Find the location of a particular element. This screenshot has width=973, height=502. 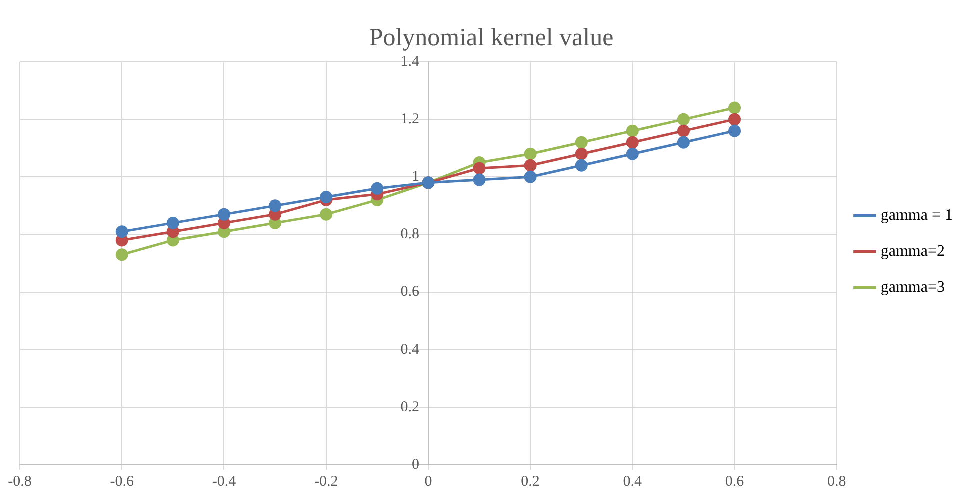

y-tick-label: 0.6 is located at coordinates (410, 292).